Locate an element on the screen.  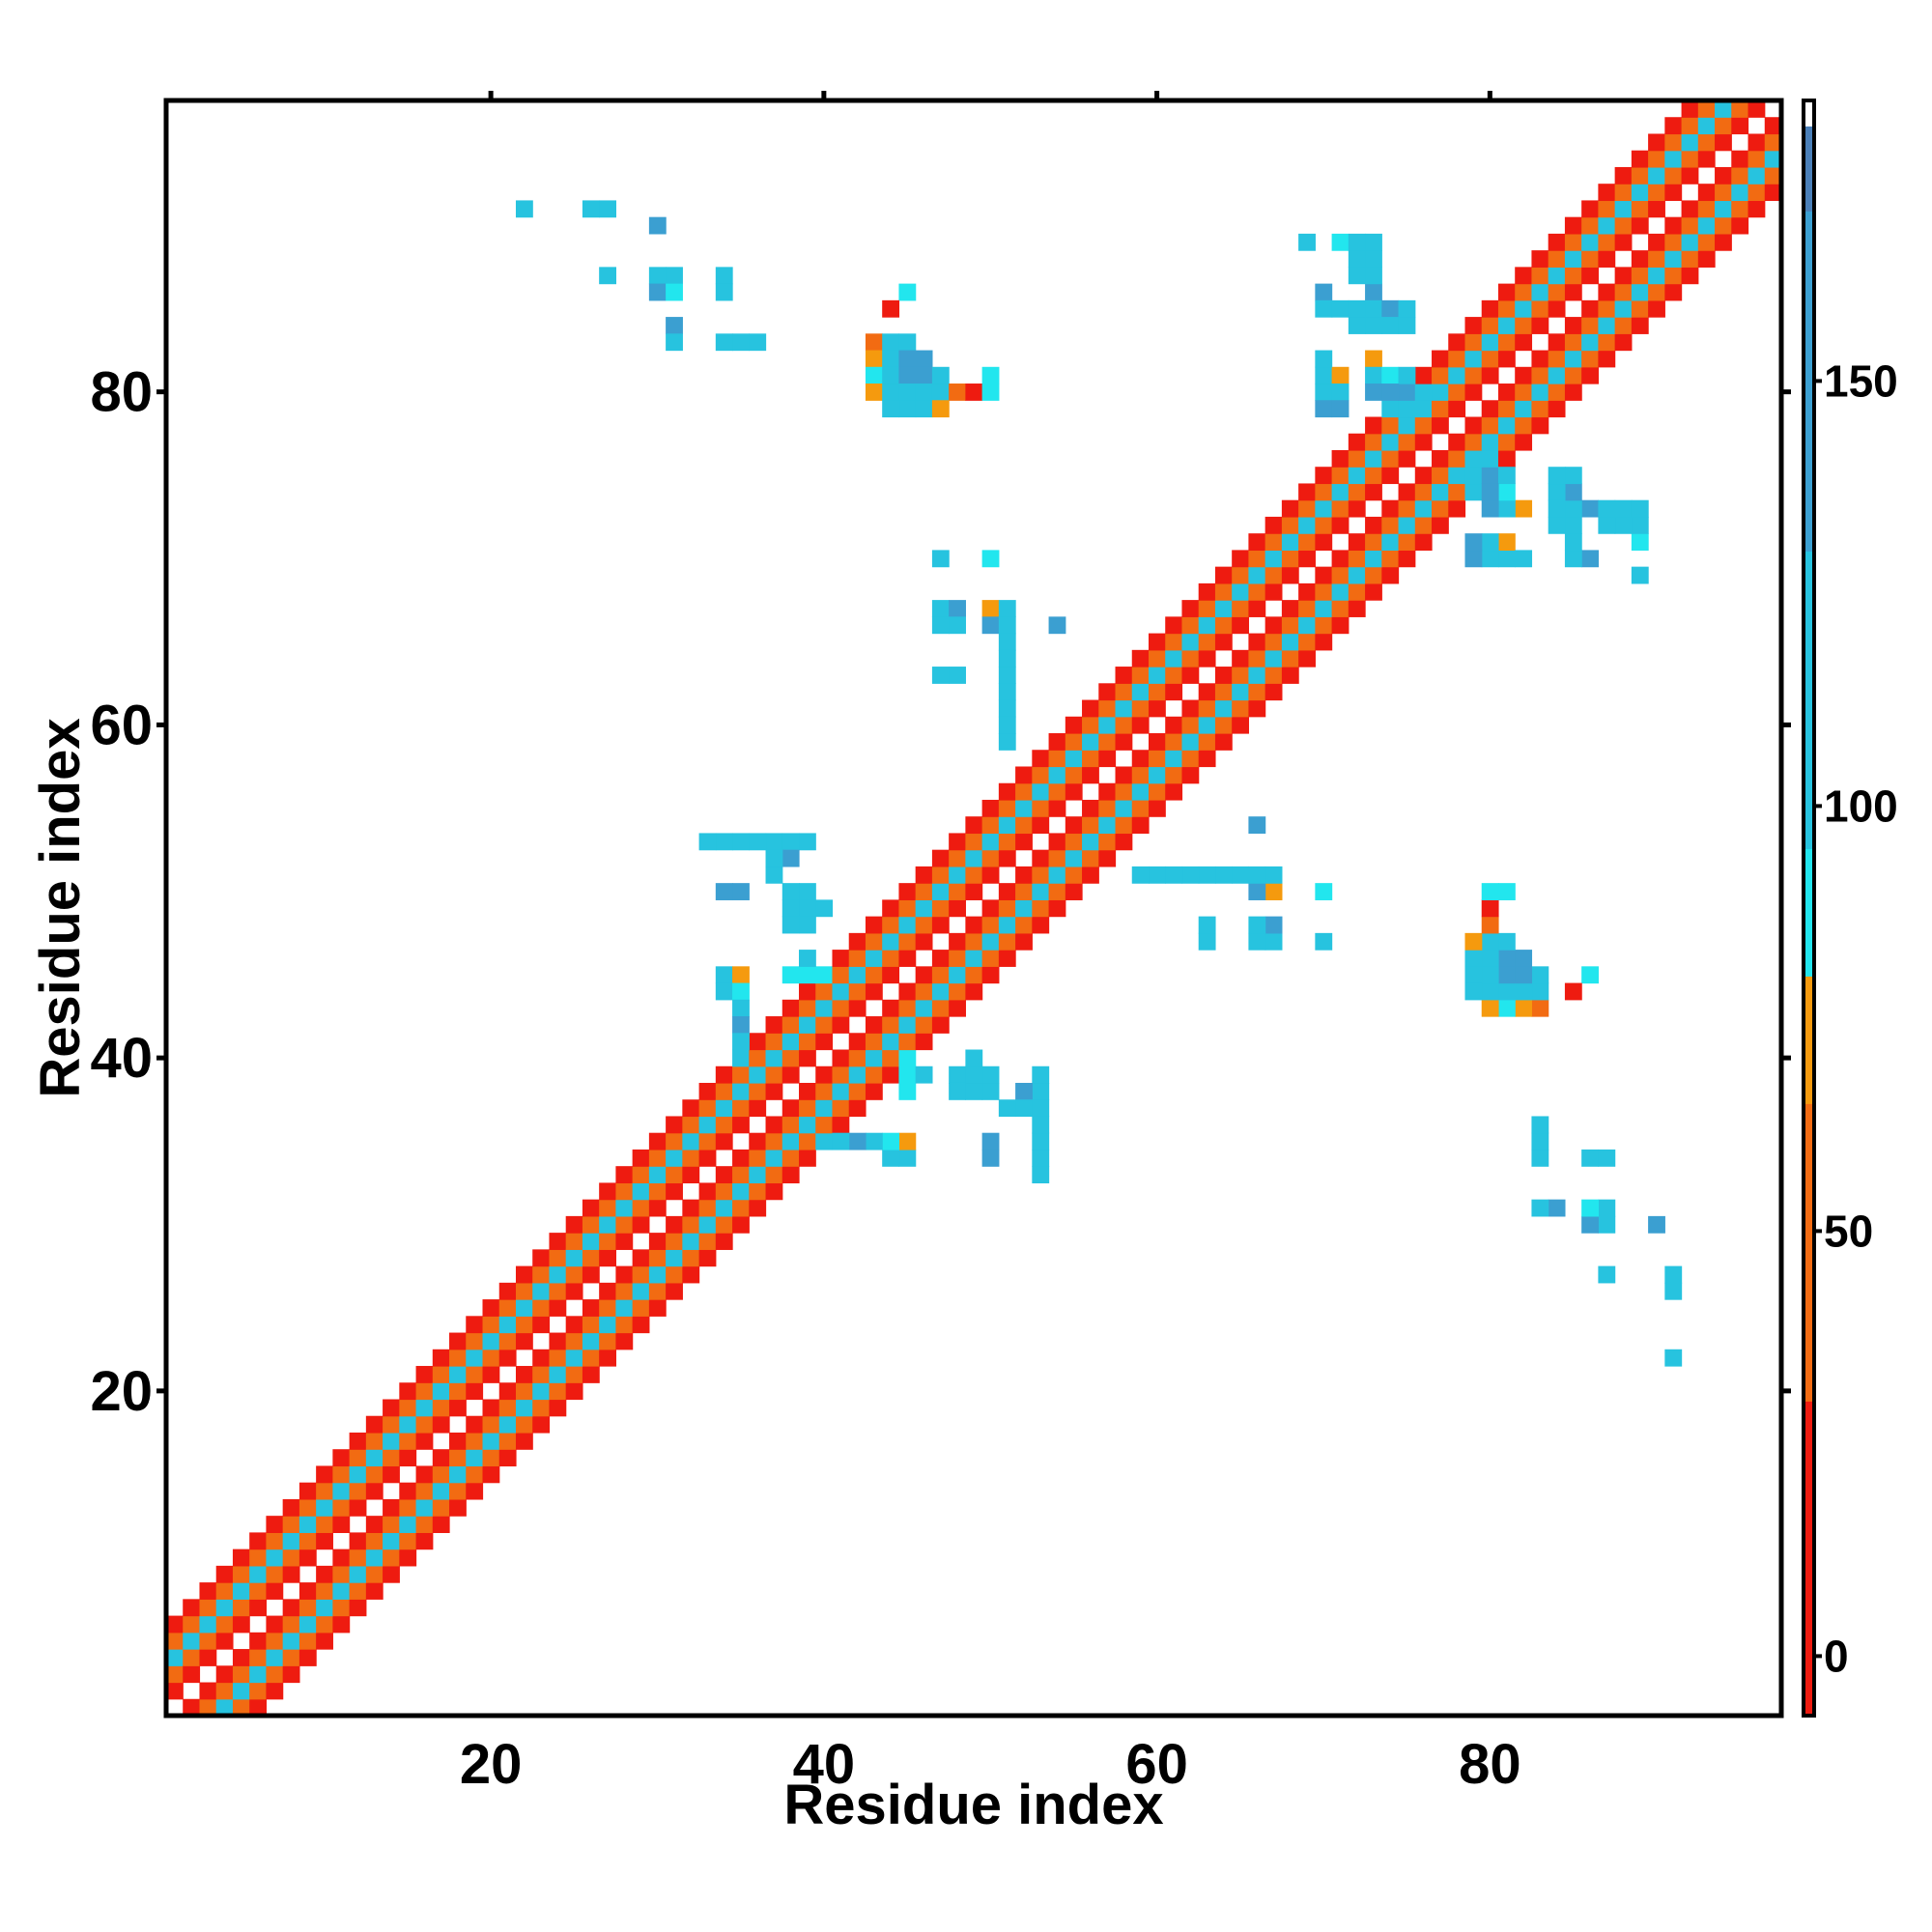
y-tick-label: 60 is located at coordinates (121, 725).